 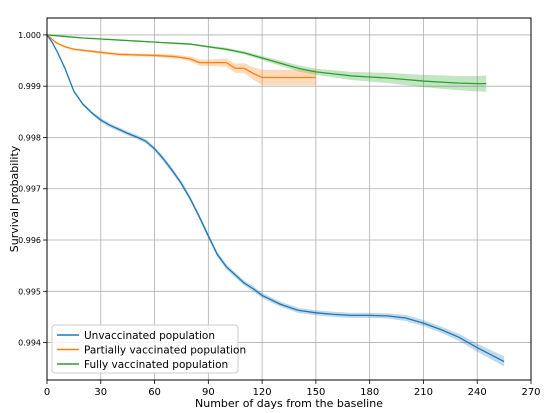 I want to click on legend-label-unvaccinated: Unvaccinated population, so click(x=149, y=336).